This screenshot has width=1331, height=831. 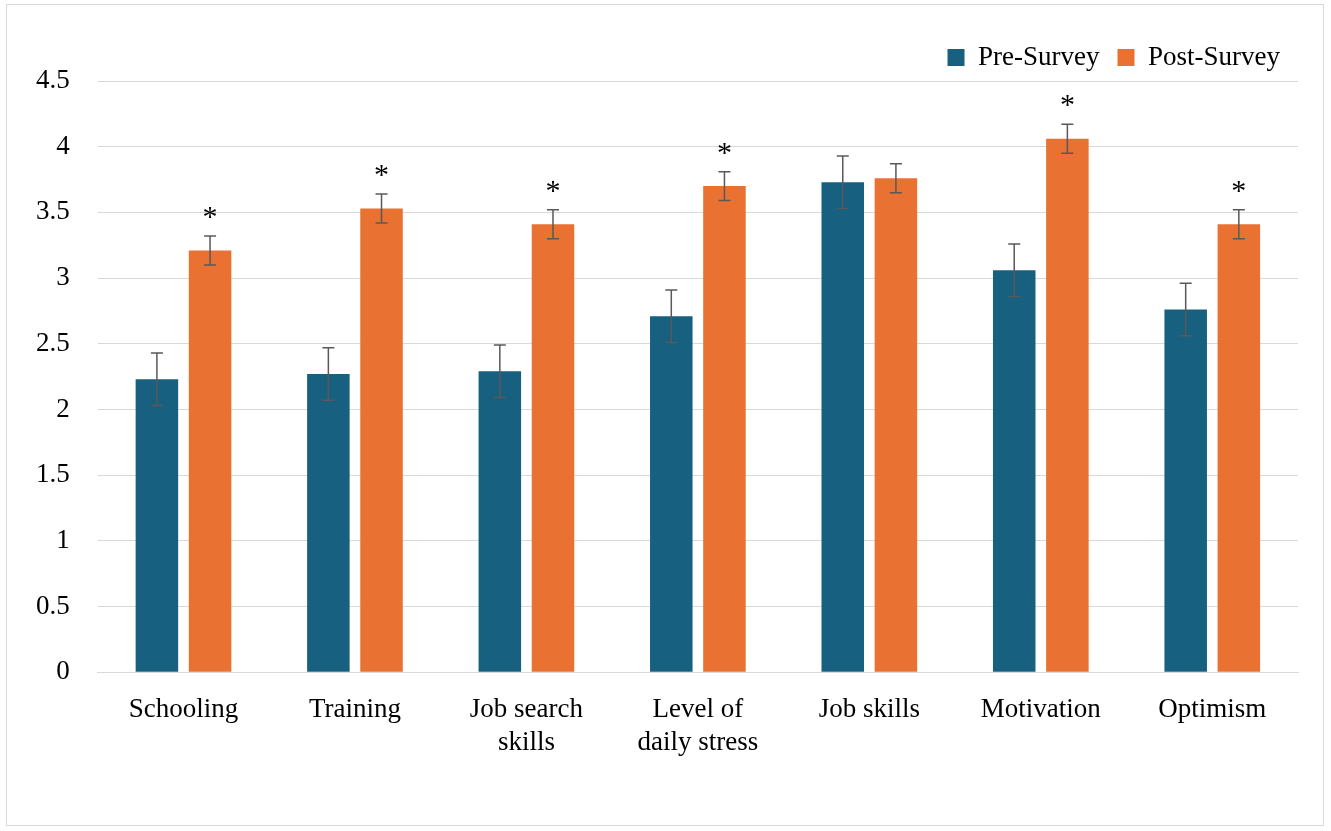 I want to click on y-tick-label: 4, so click(x=63, y=144).